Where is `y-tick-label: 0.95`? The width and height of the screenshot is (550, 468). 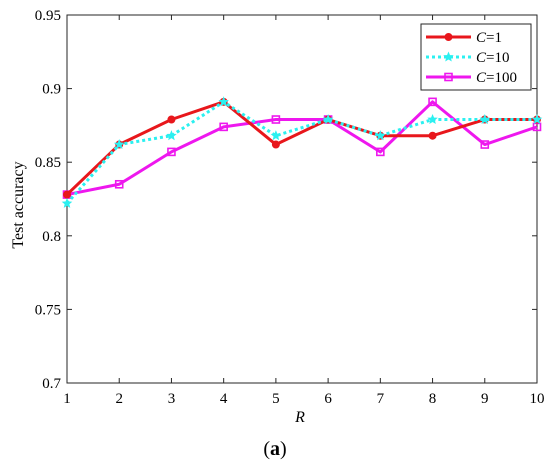 y-tick-label: 0.95 is located at coordinates (48, 16).